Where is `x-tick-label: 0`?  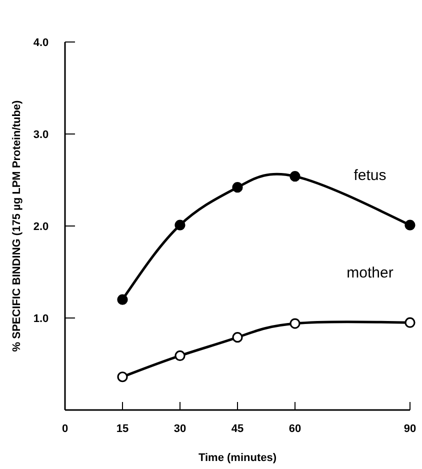
x-tick-label: 0 is located at coordinates (65, 429).